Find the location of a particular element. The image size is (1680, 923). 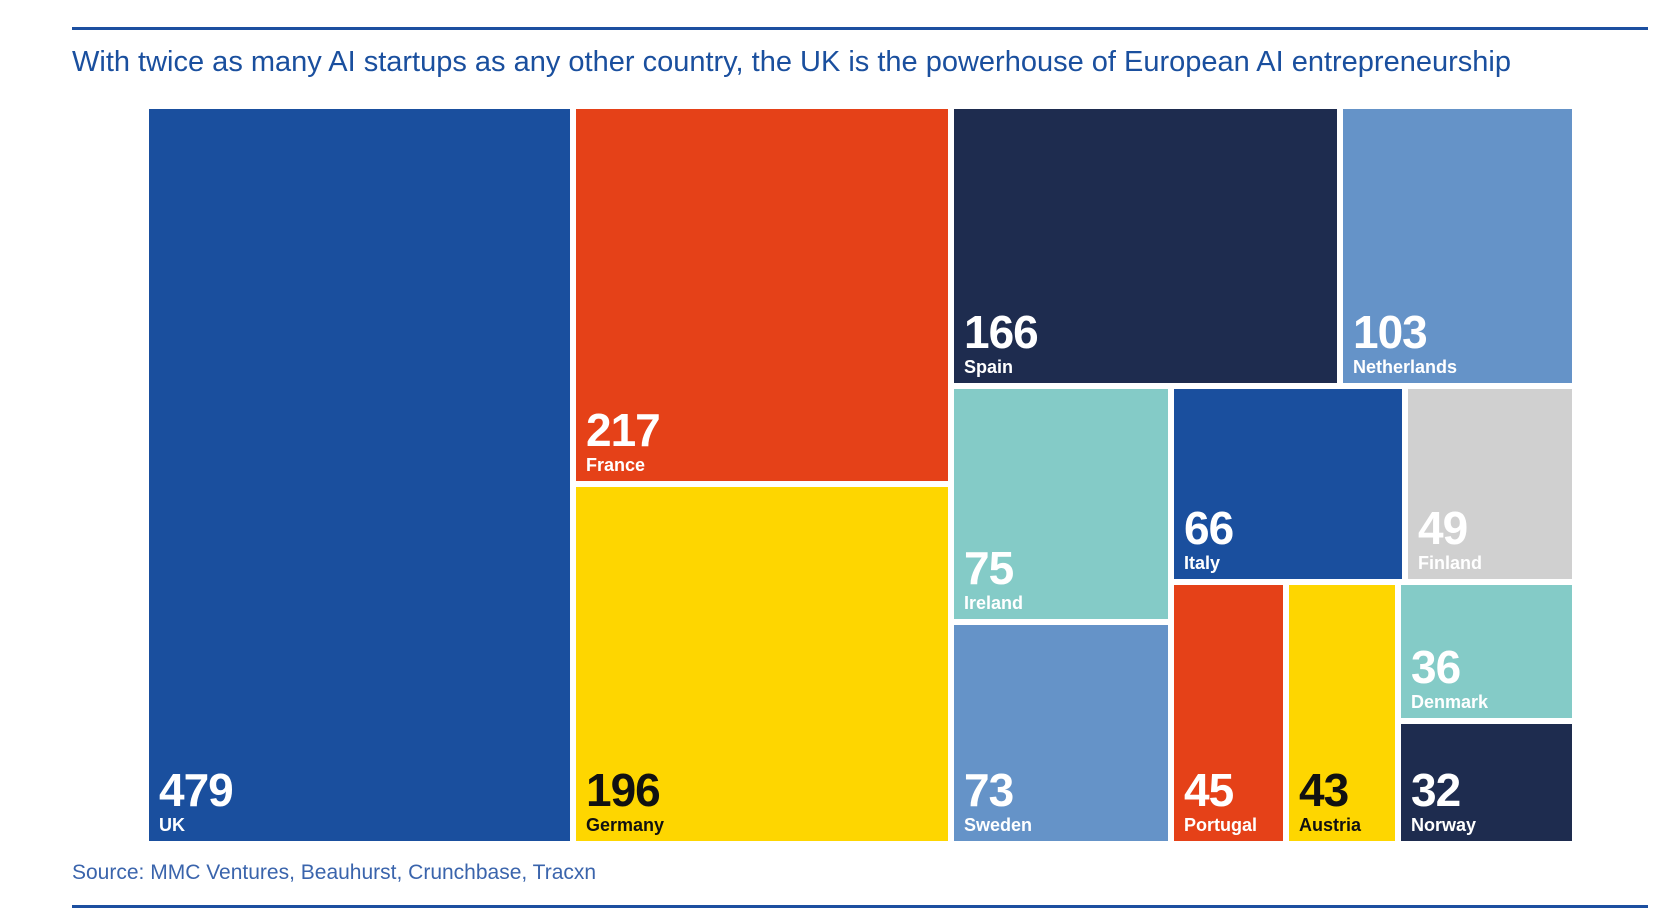

treemap-tile-italy: 66 Italy is located at coordinates (1288, 484).